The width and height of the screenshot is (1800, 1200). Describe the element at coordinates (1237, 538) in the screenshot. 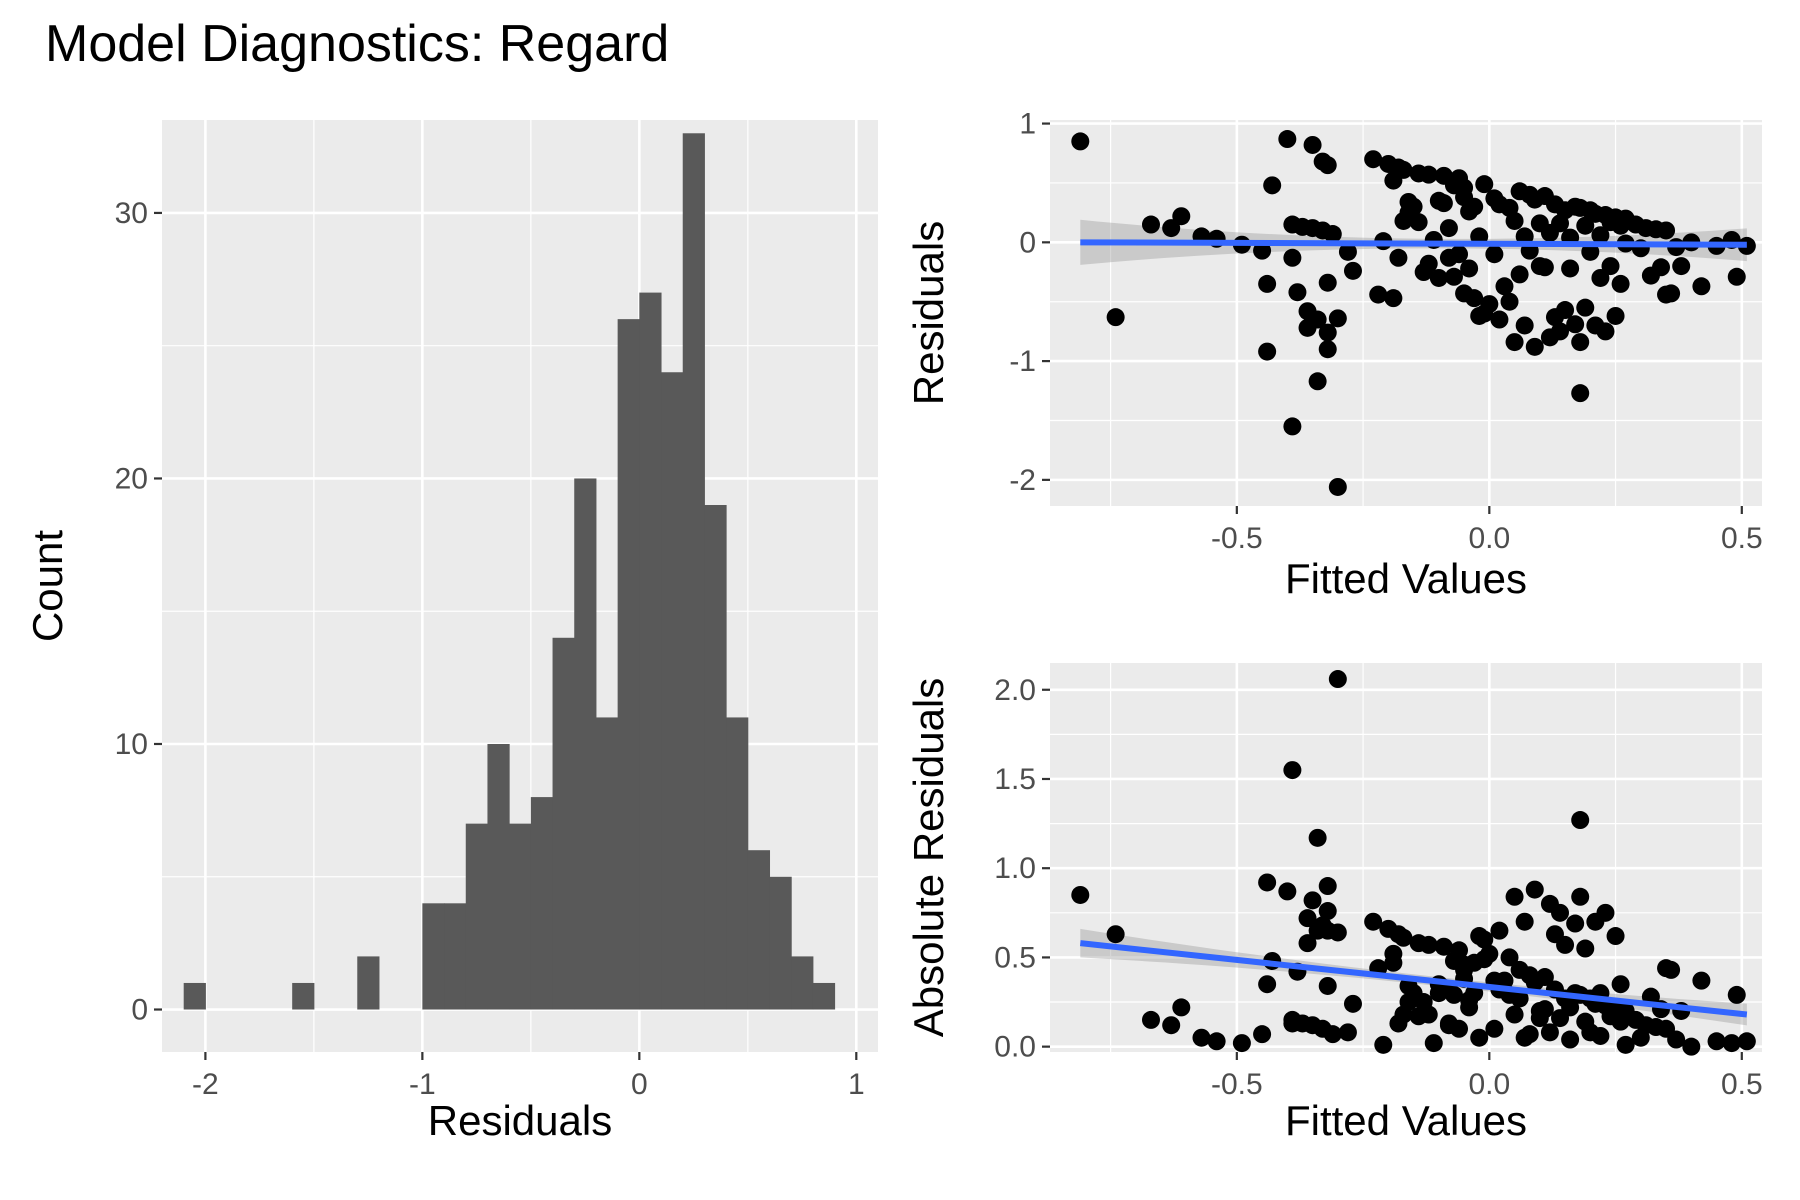

I see `x-tick-label: -0.5` at that location.